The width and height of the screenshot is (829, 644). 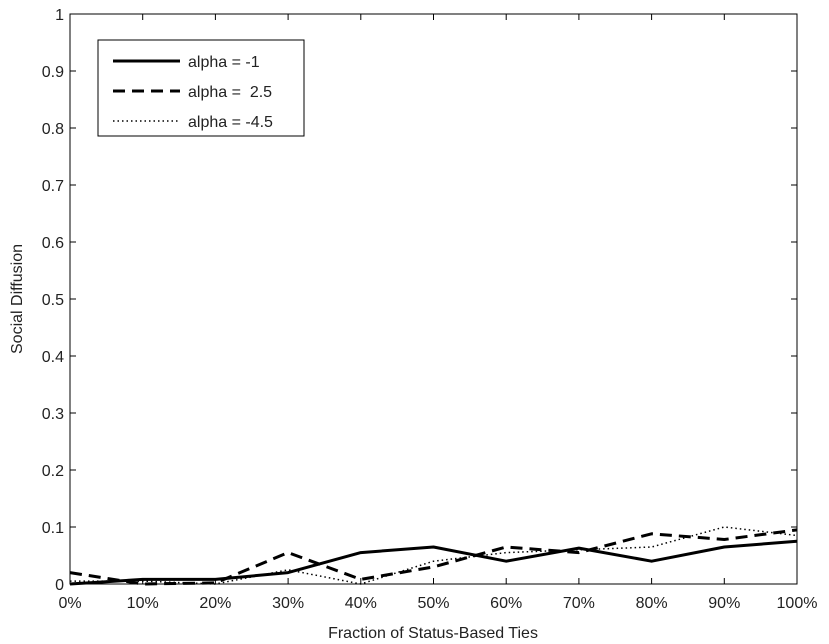 I want to click on x-tick-label: 80%, so click(x=652, y=603).